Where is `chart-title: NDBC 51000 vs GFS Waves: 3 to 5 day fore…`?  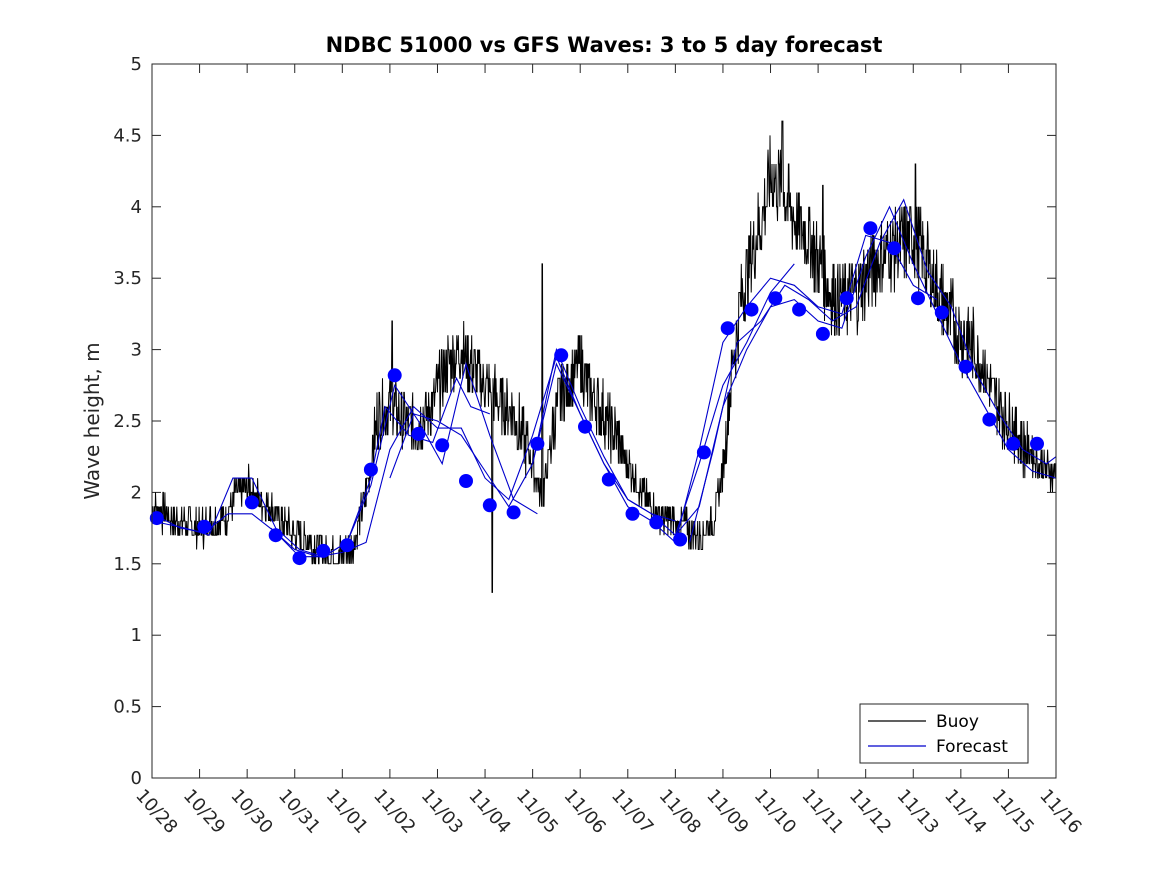
chart-title: NDBC 51000 vs GFS Waves: 3 to 5 day fore… is located at coordinates (604, 45).